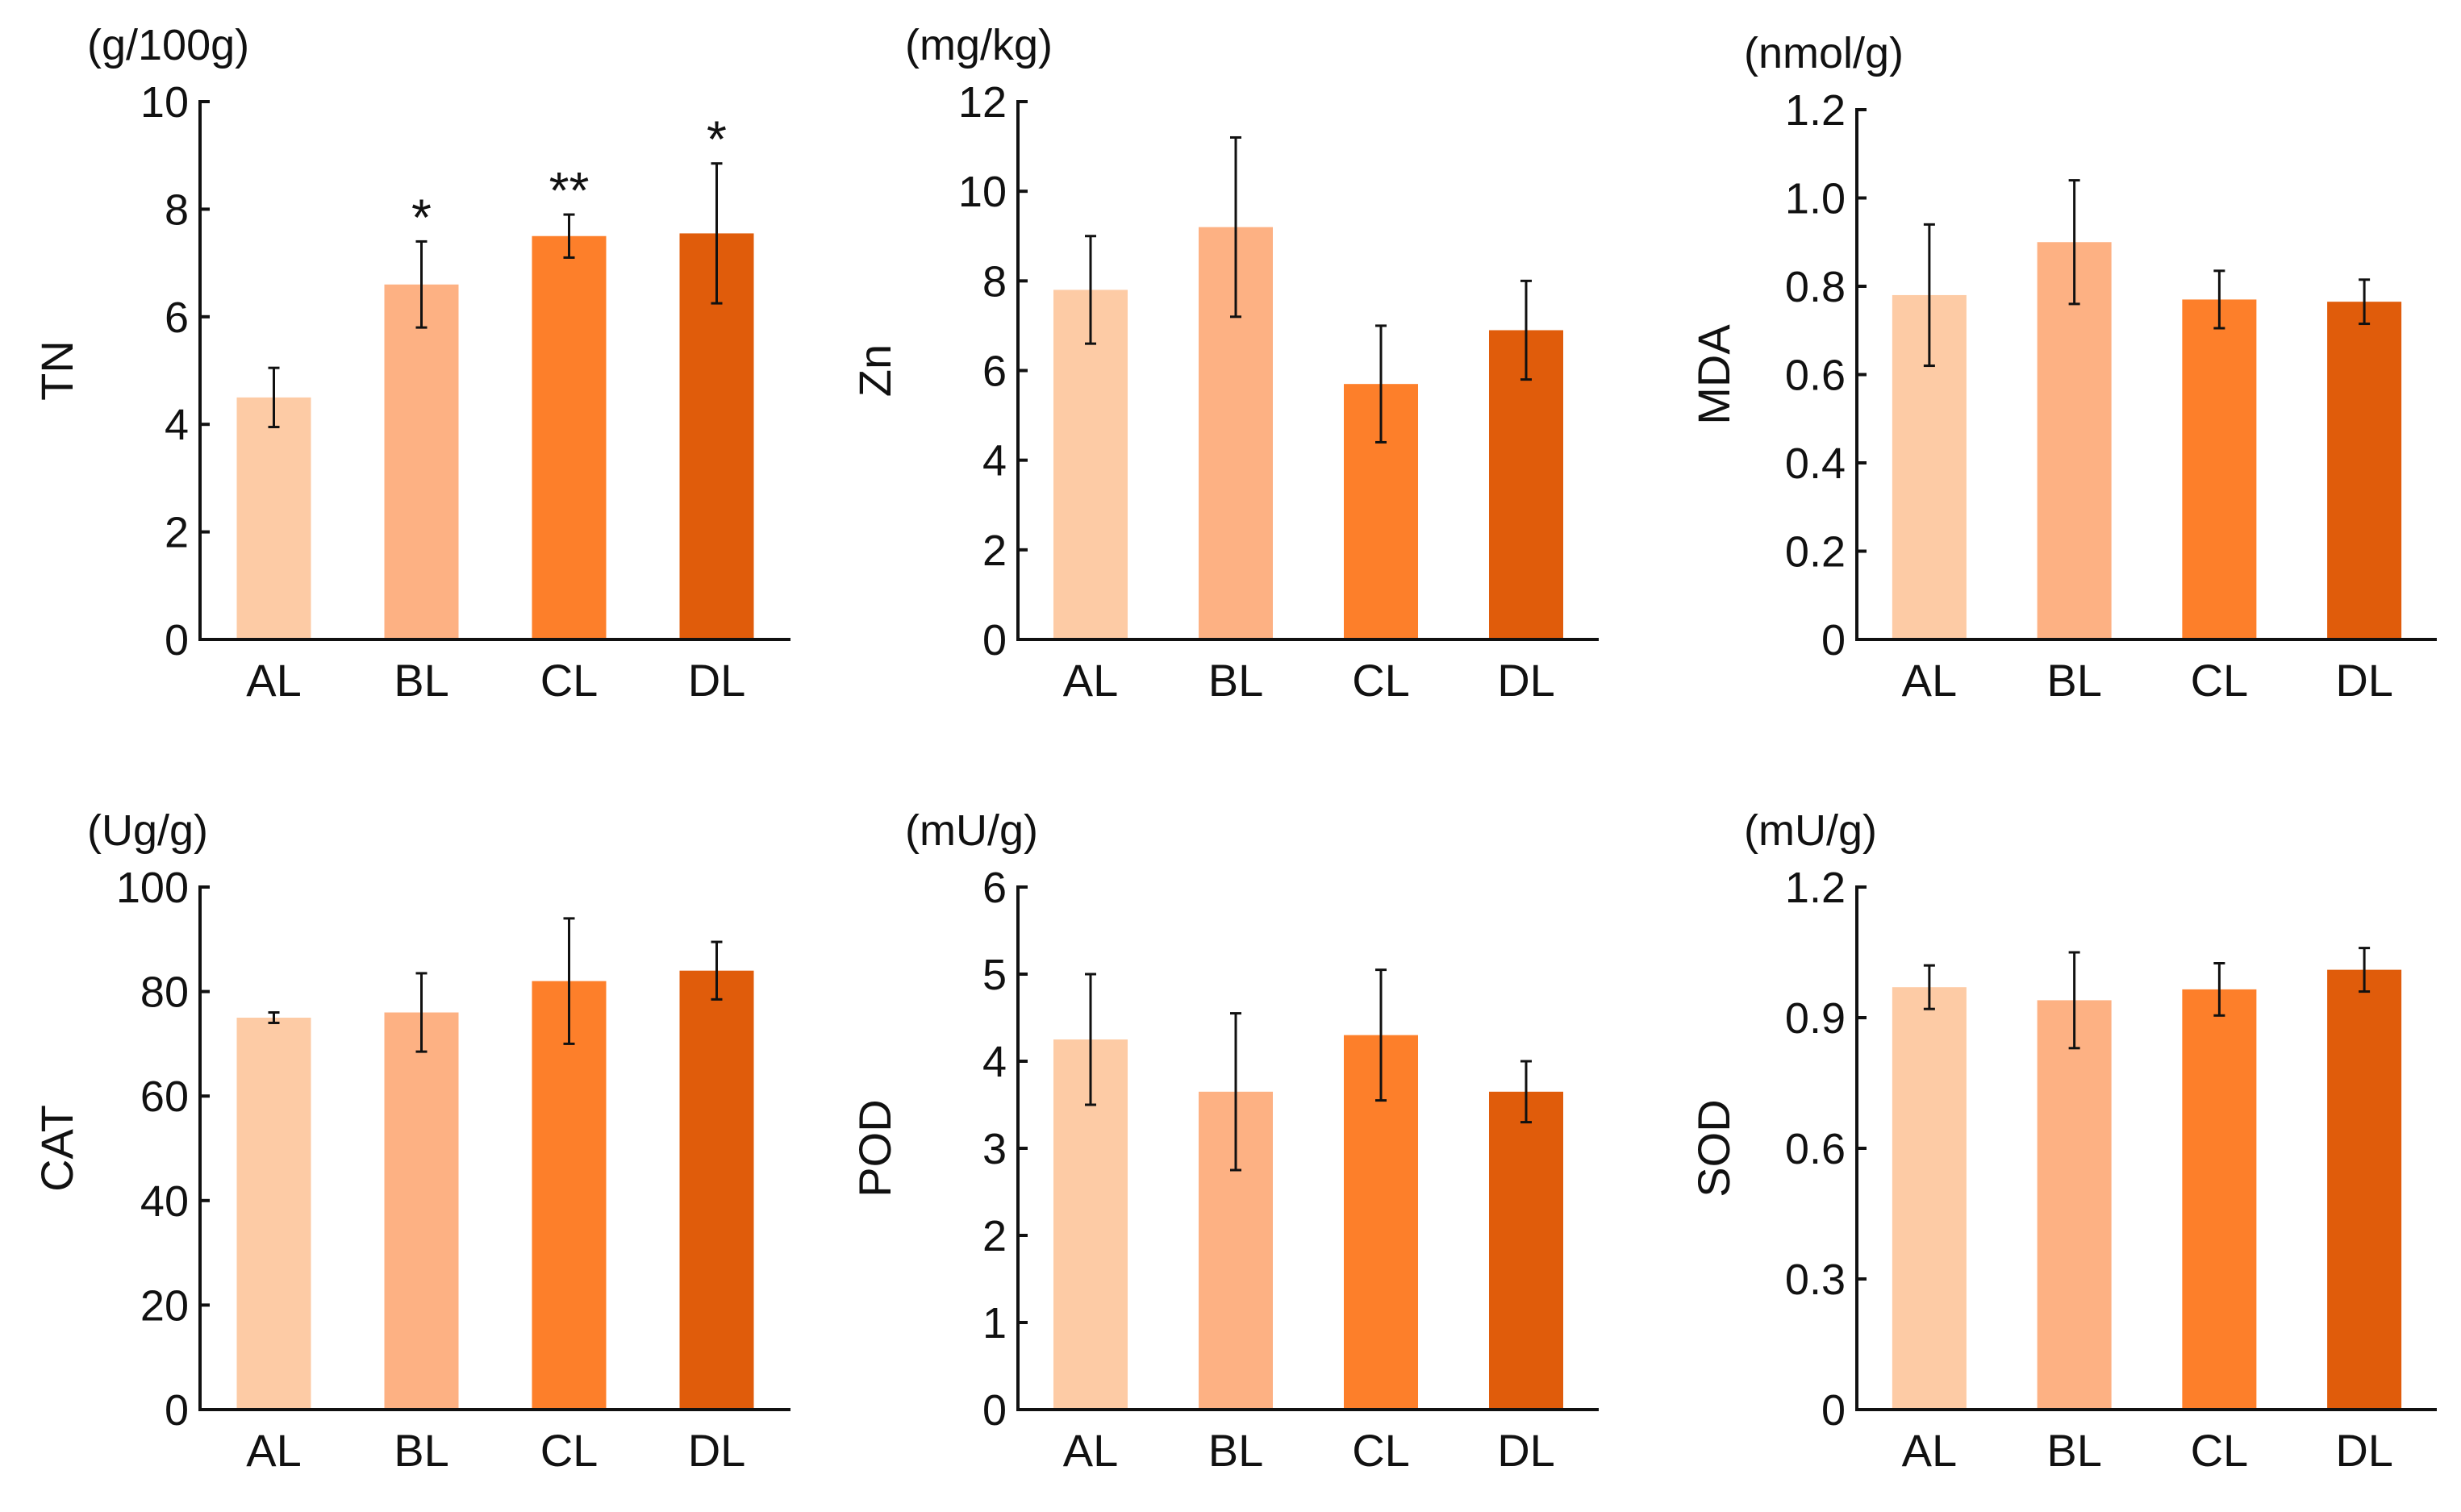 This screenshot has height=1512, width=2461. Describe the element at coordinates (570, 190) in the screenshot. I see `significance-marker-cl: **` at that location.